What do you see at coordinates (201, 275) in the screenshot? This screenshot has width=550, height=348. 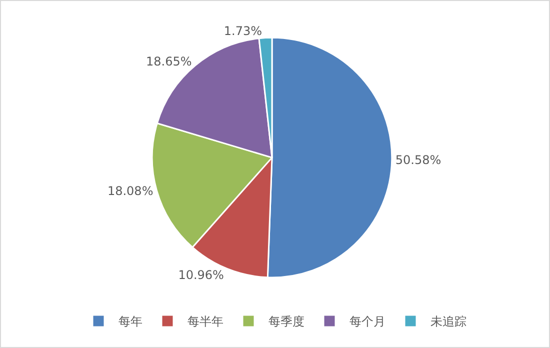 I see `data-label: 10.96%` at bounding box center [201, 275].